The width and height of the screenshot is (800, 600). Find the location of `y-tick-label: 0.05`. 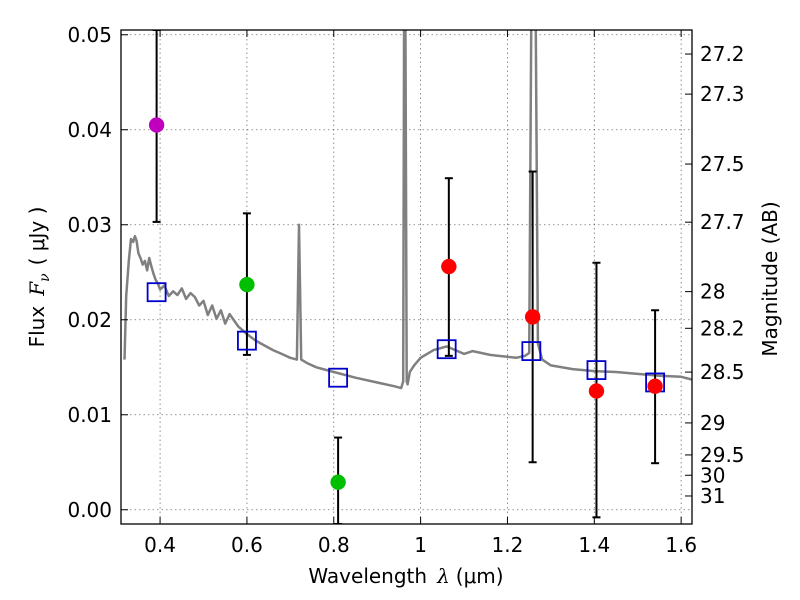

y-tick-label: 0.05 is located at coordinates (89, 35).